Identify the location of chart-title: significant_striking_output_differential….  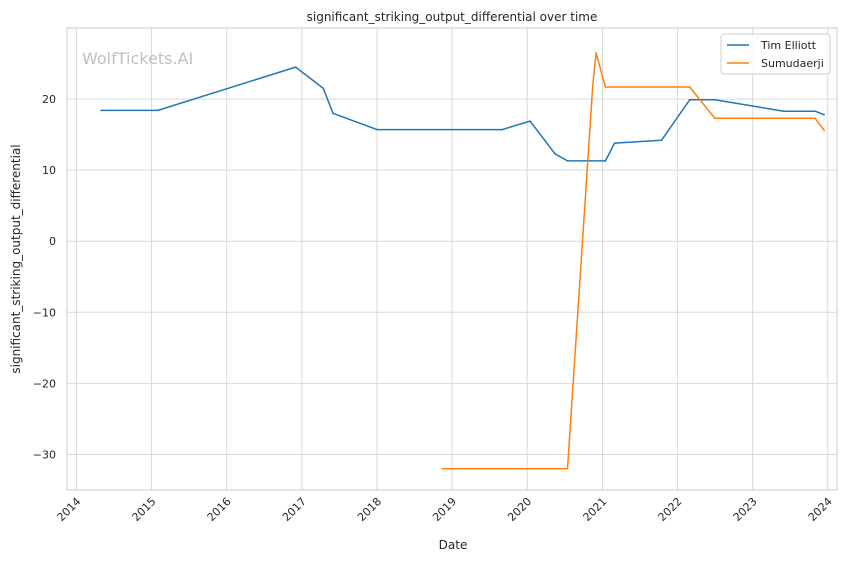
(452, 17).